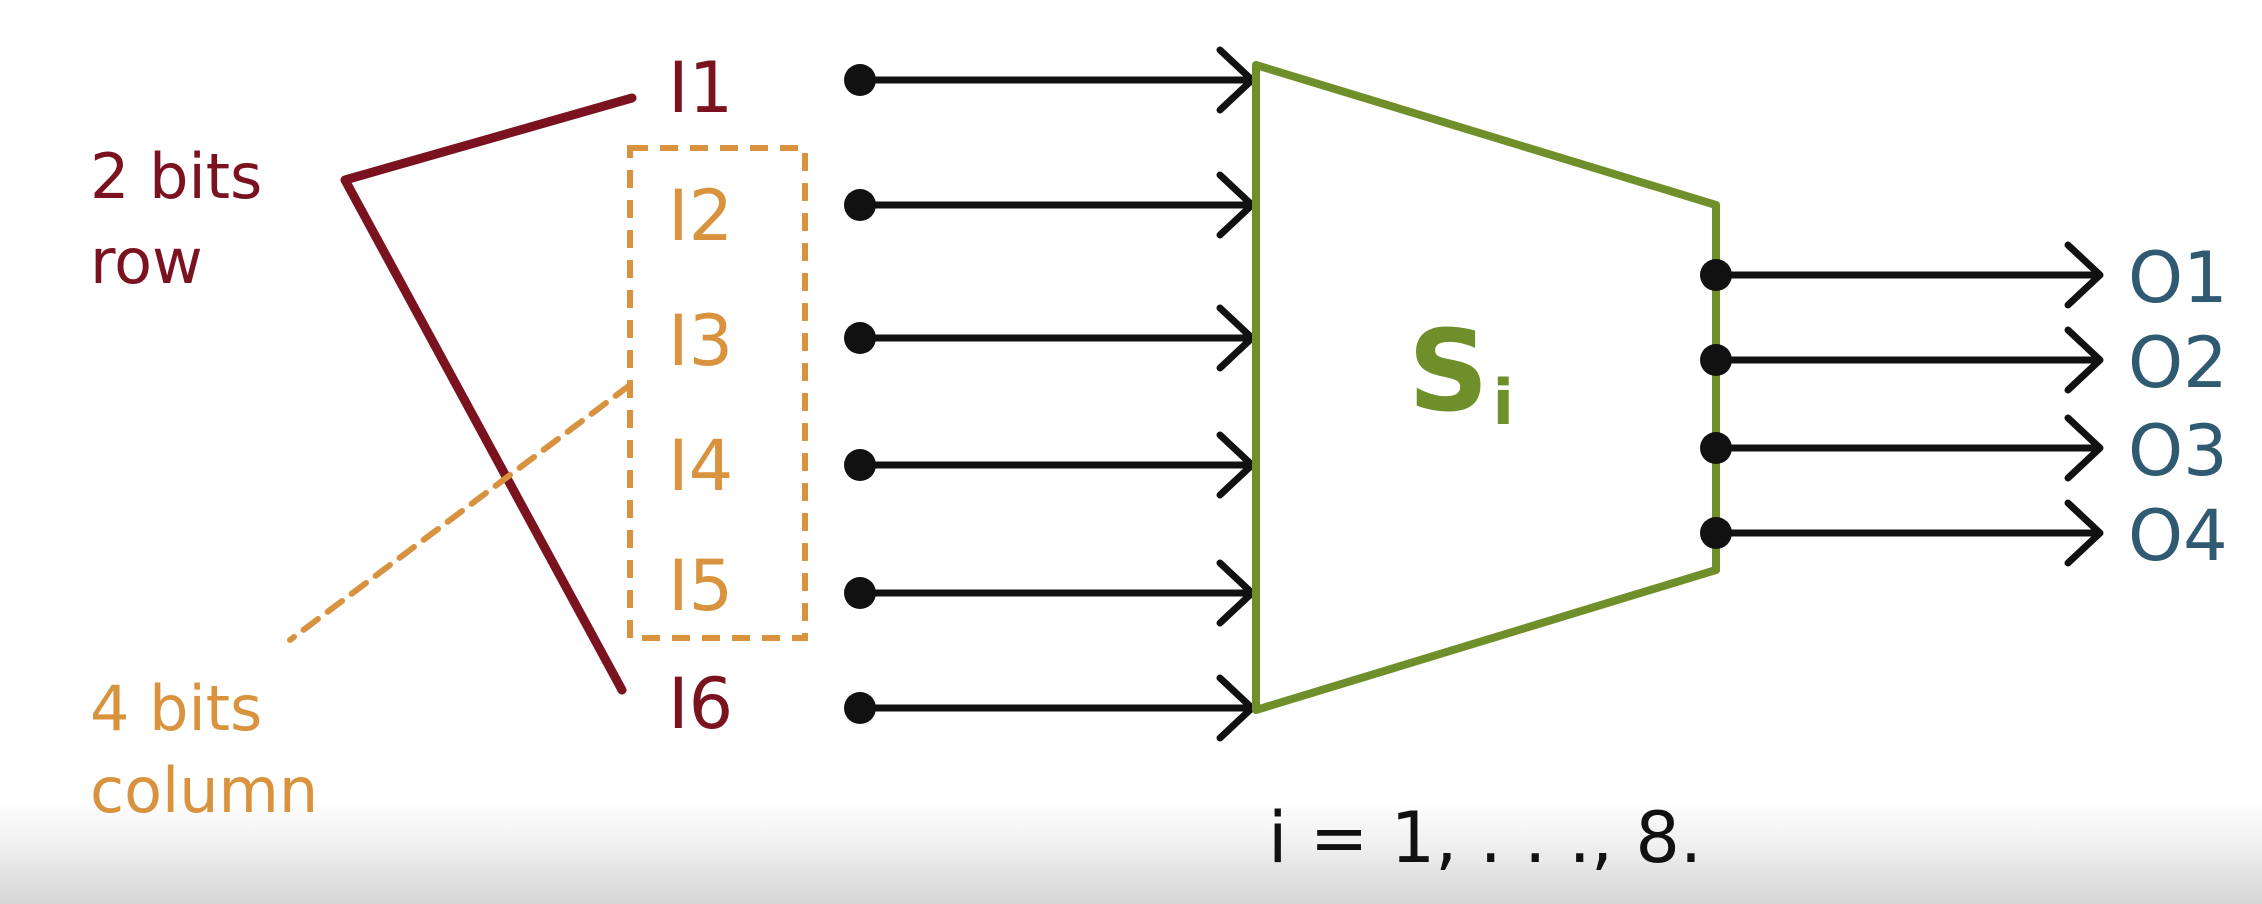 The image size is (2262, 904). Describe the element at coordinates (2178, 278) in the screenshot. I see `output-label-o1: O1` at that location.